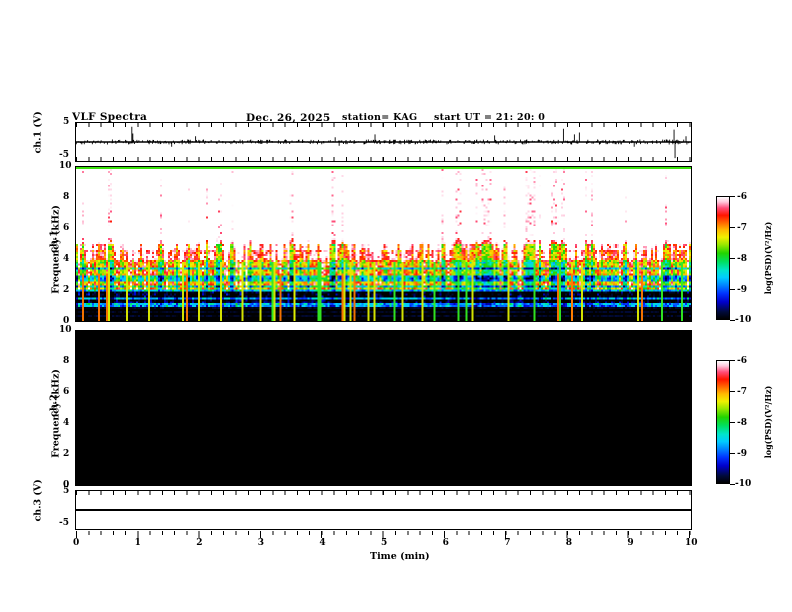 This screenshot has width=792, height=612. Describe the element at coordinates (38, 132) in the screenshot. I see `ch1-voltage-axis-label: ch.1 (V)` at that location.